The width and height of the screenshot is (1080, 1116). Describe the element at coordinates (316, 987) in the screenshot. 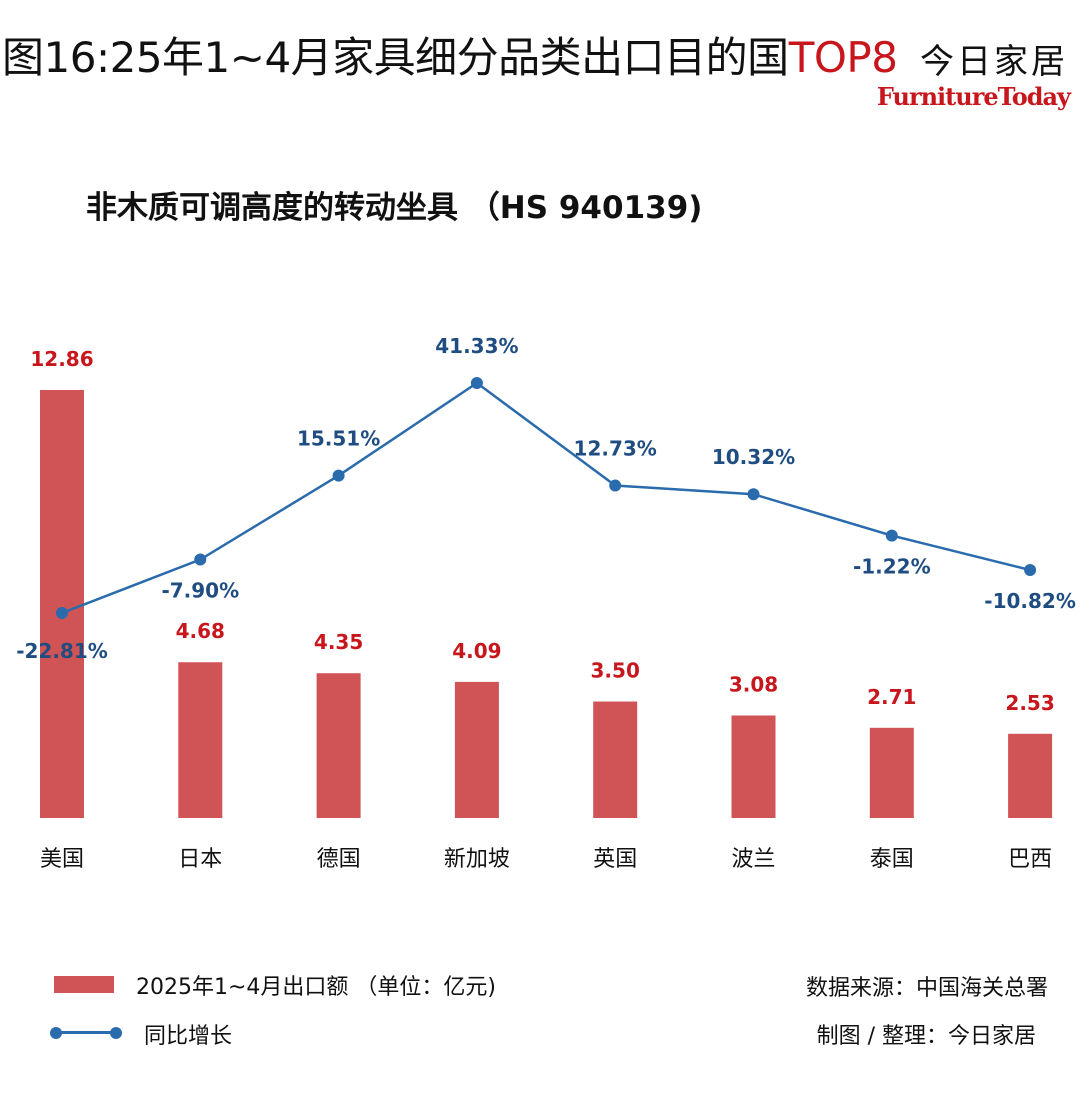

I see `legend-label-export: 2025年1~4月出口额 （单位：亿元)` at that location.